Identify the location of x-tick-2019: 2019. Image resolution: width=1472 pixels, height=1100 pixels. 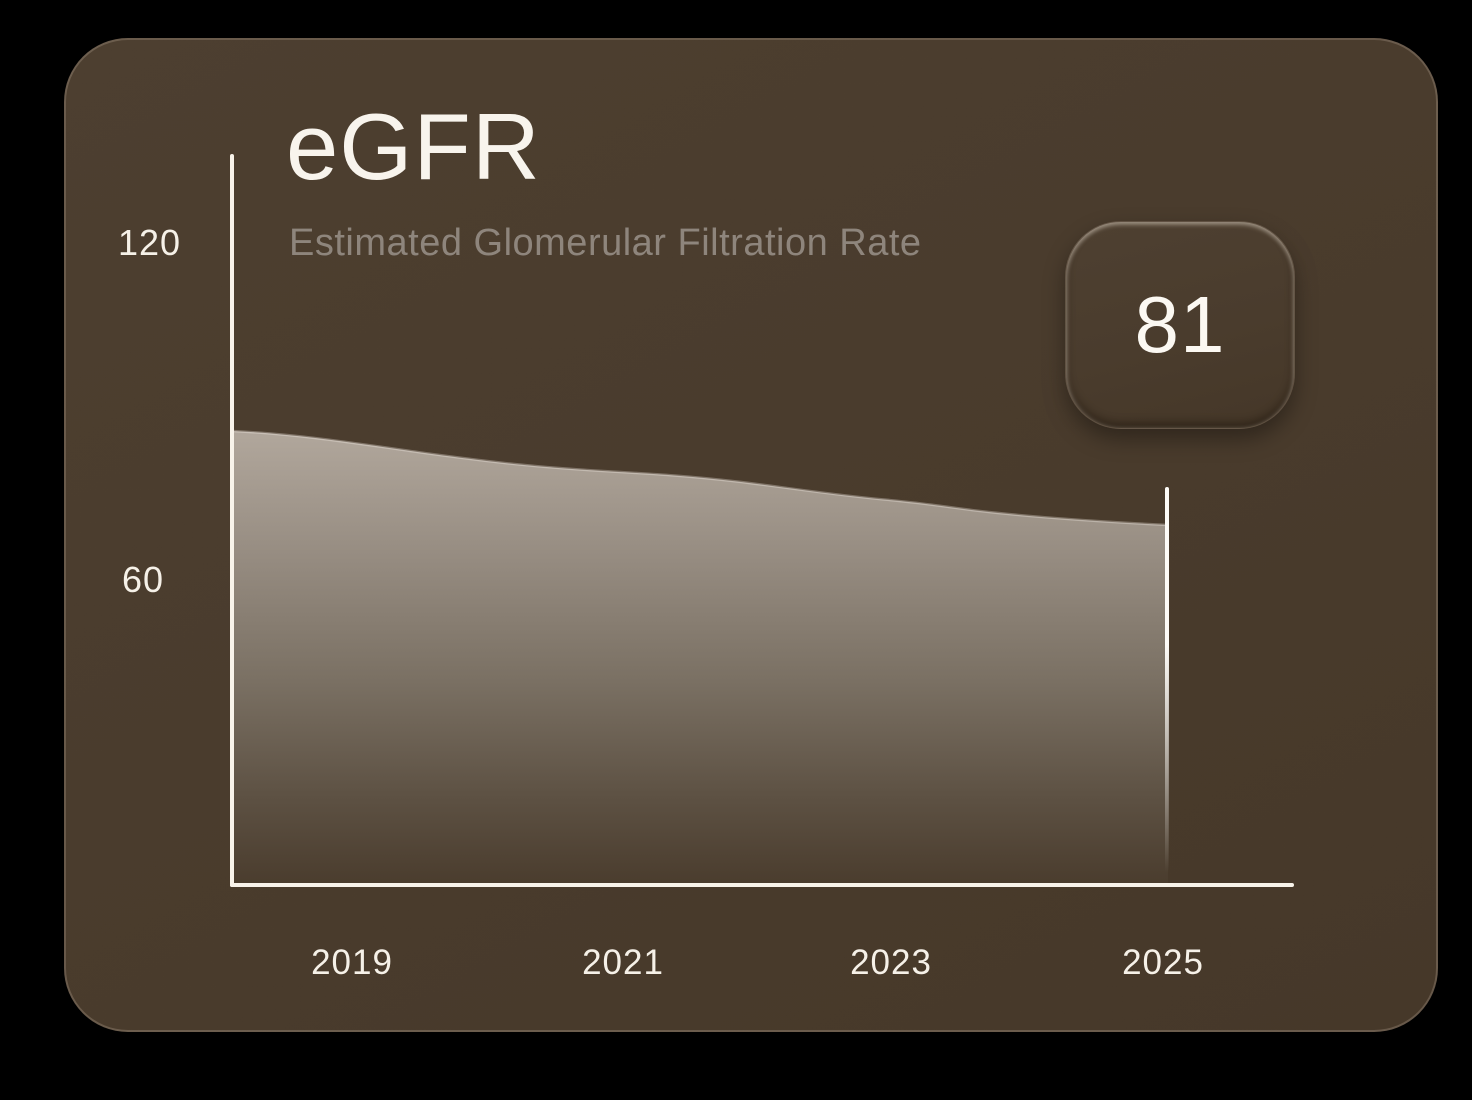
(352, 962).